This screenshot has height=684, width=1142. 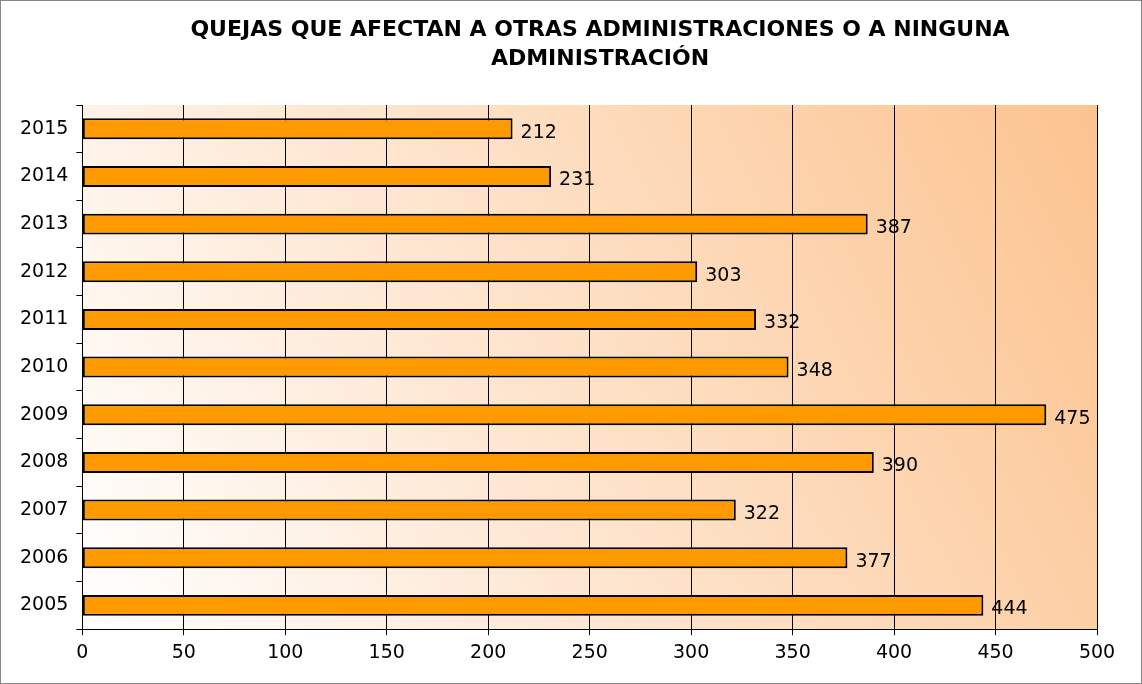 What do you see at coordinates (538, 130) in the screenshot?
I see `data-label: 212` at bounding box center [538, 130].